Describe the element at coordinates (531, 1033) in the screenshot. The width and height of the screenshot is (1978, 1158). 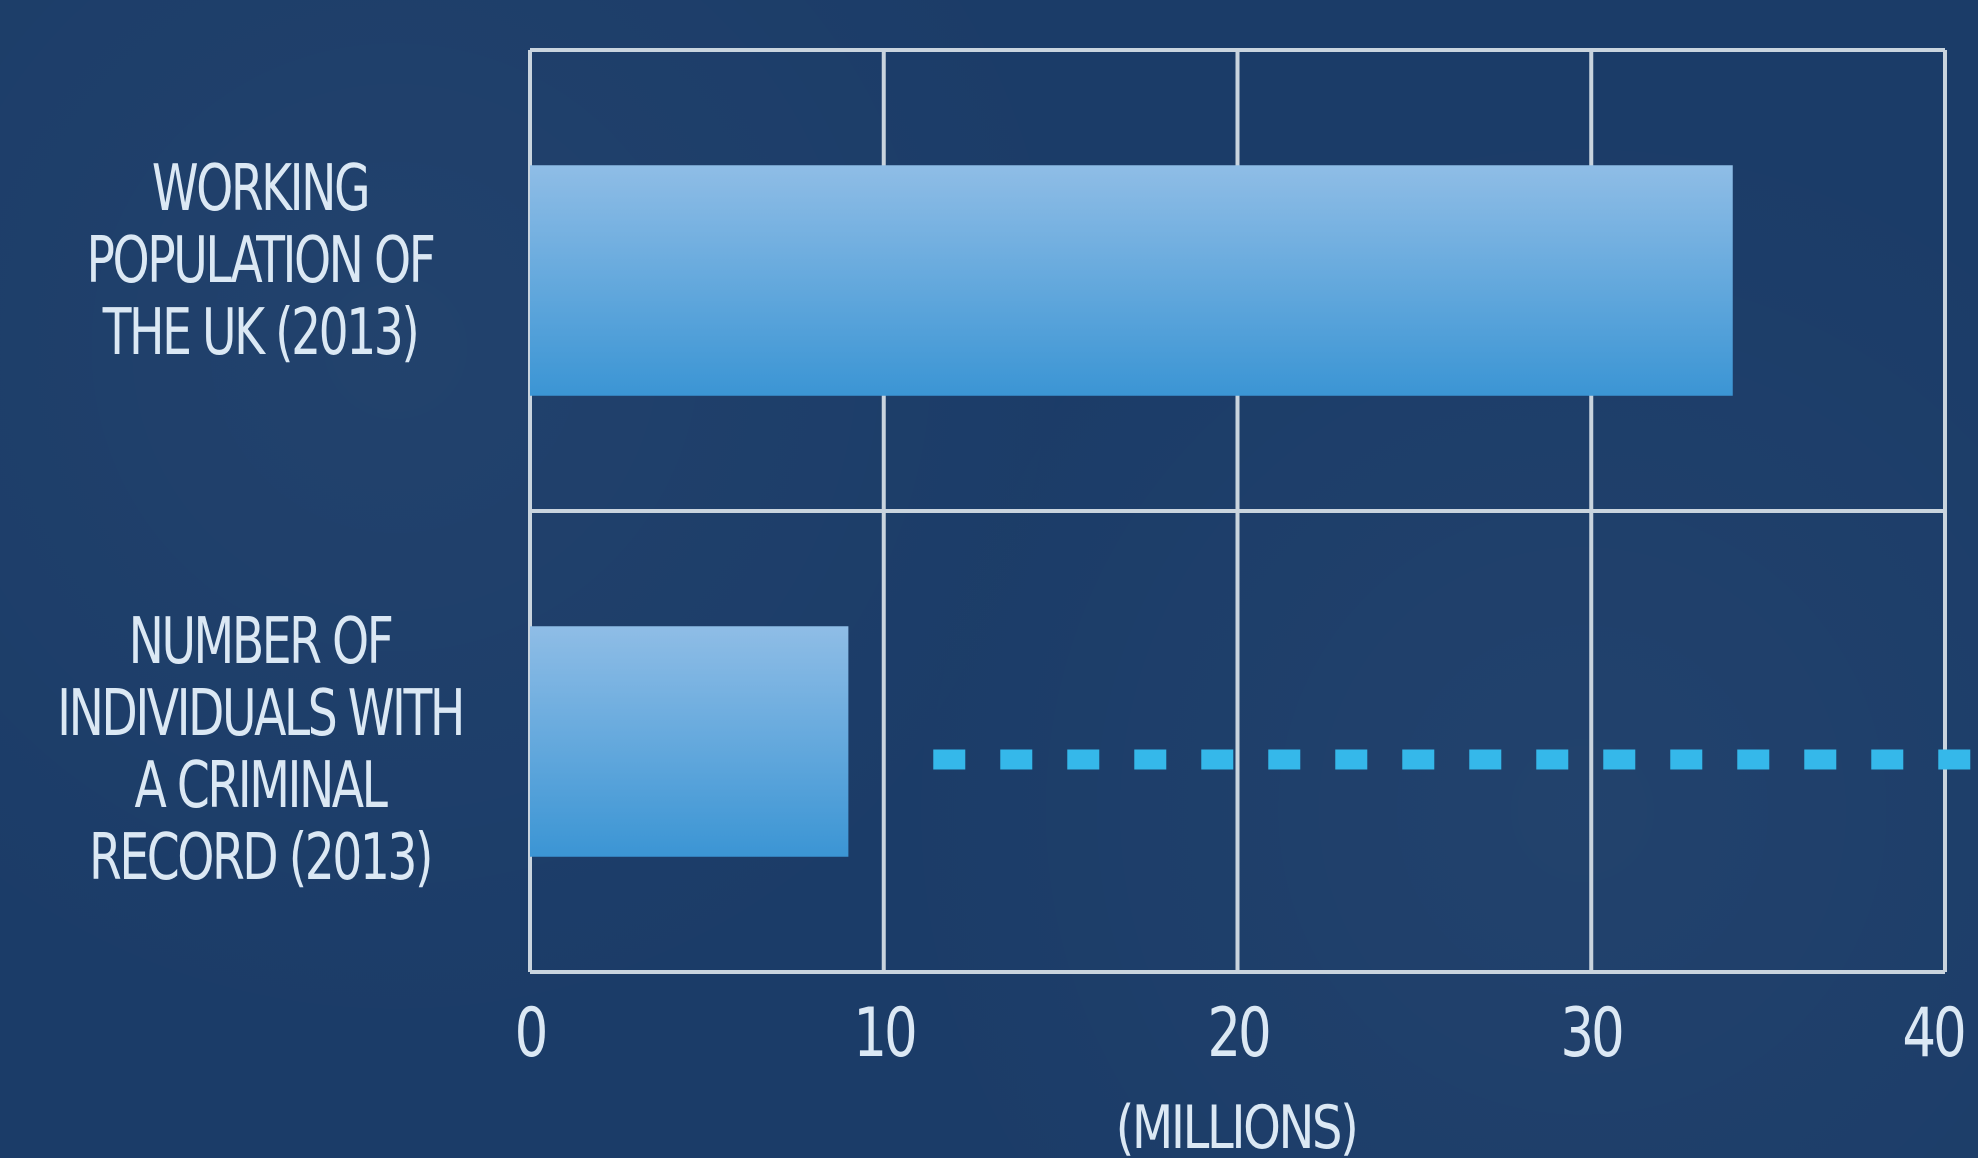
I see `x-tick-label-0: 0` at that location.